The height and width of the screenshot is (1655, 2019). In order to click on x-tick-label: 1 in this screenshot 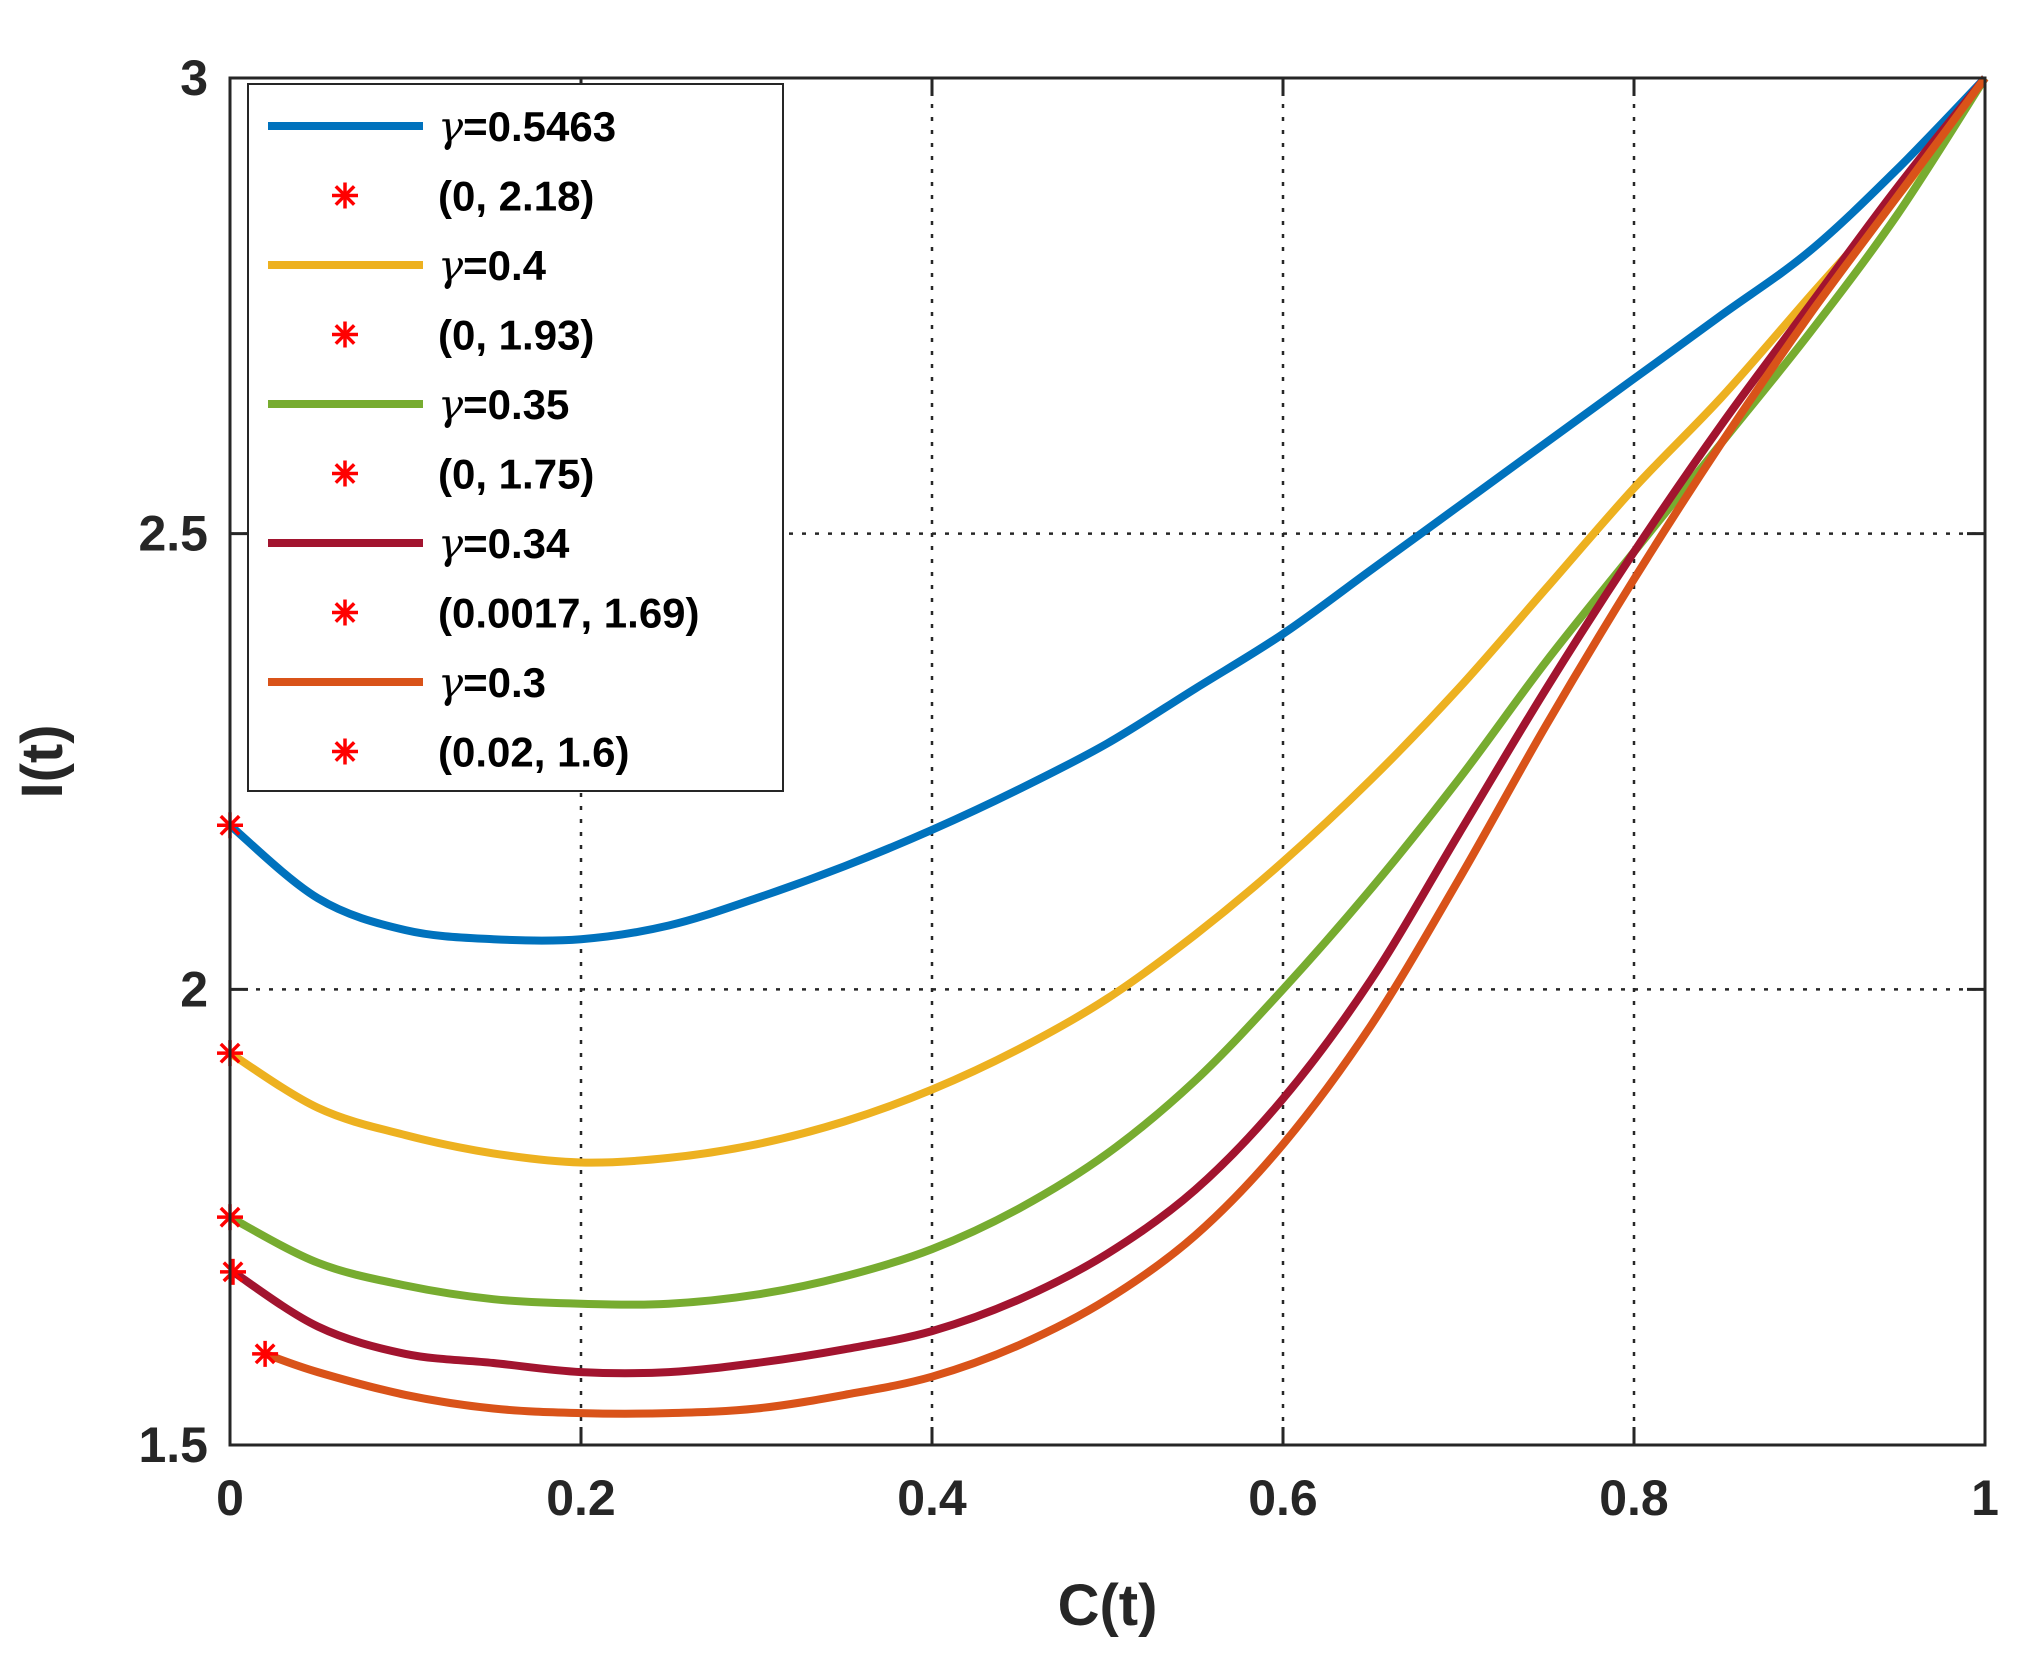, I will do `click(1985, 1498)`.